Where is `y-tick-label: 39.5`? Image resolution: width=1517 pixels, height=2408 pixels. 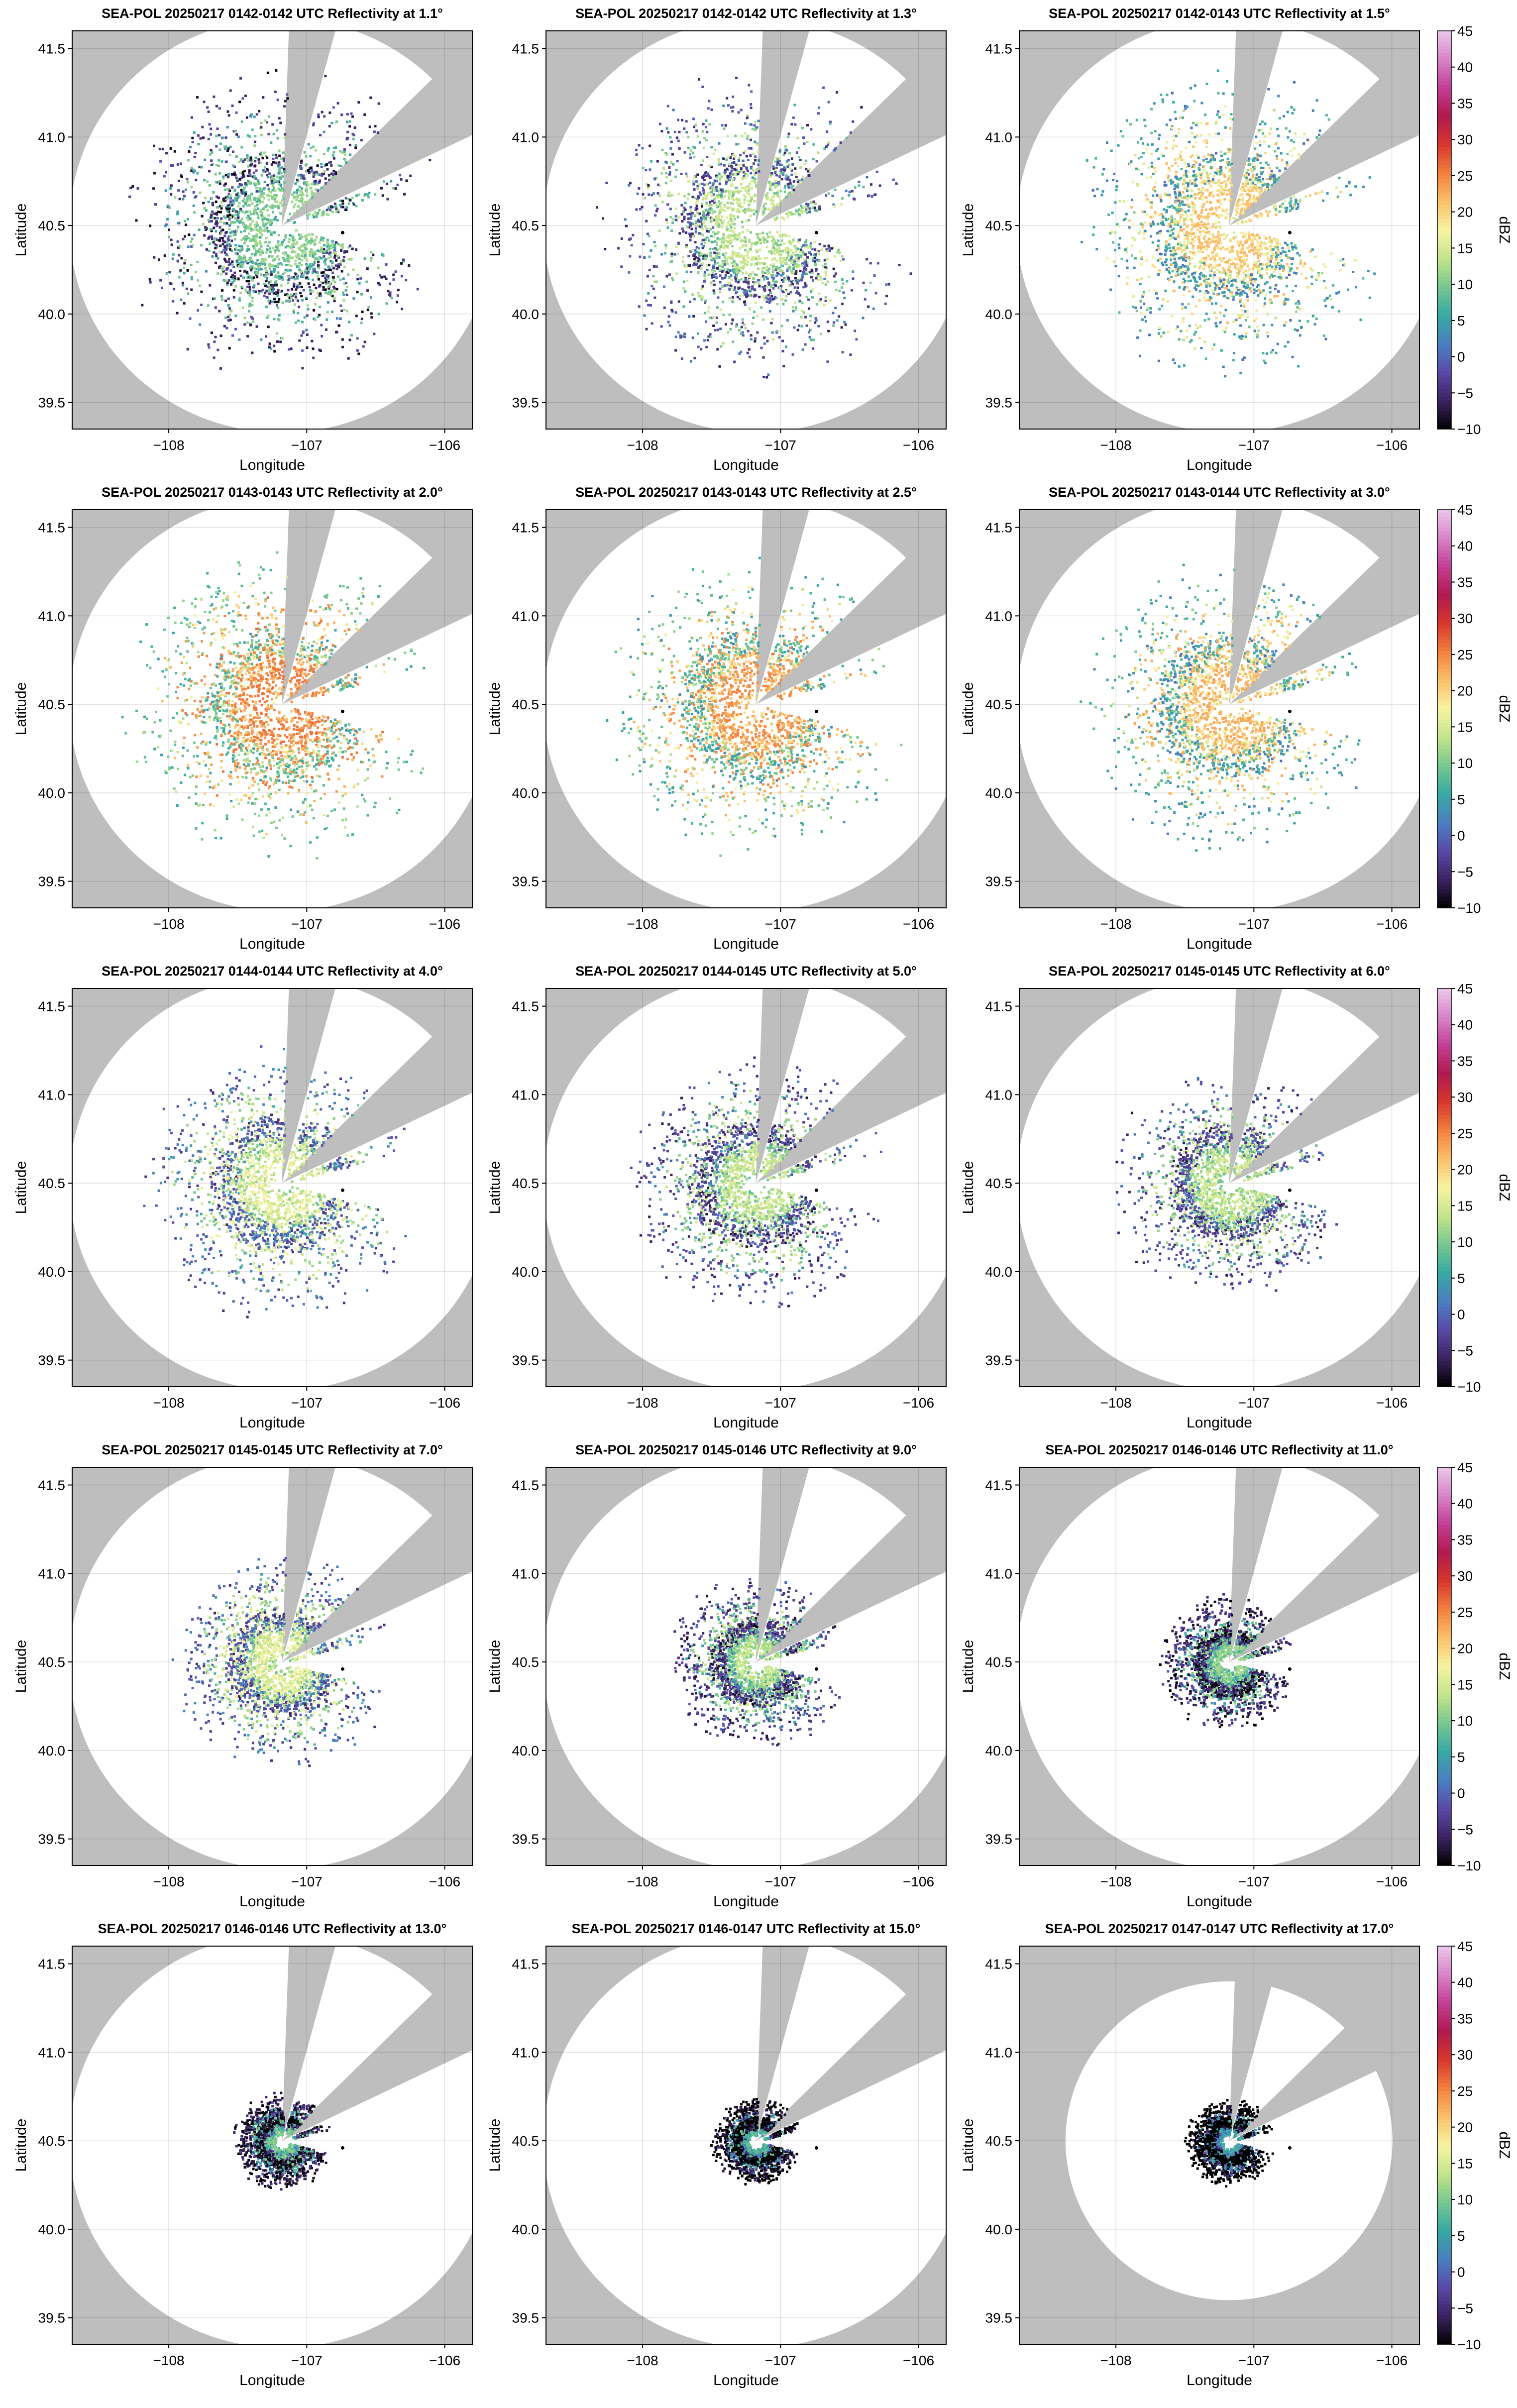 y-tick-label: 39.5 is located at coordinates (52, 403).